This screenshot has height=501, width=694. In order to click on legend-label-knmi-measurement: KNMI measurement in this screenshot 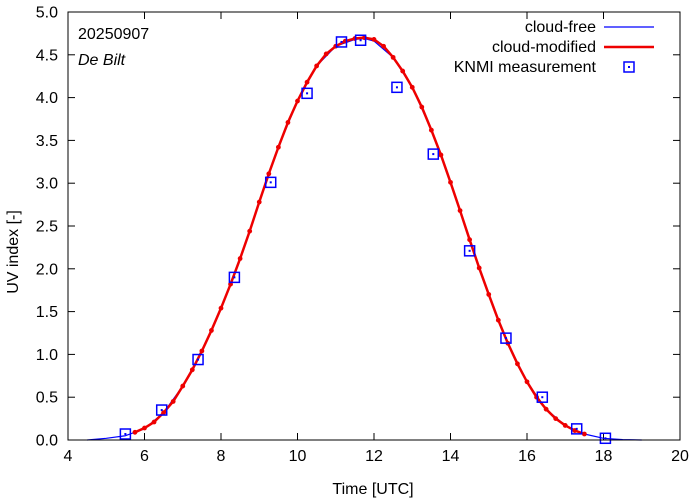, I will do `click(525, 67)`.